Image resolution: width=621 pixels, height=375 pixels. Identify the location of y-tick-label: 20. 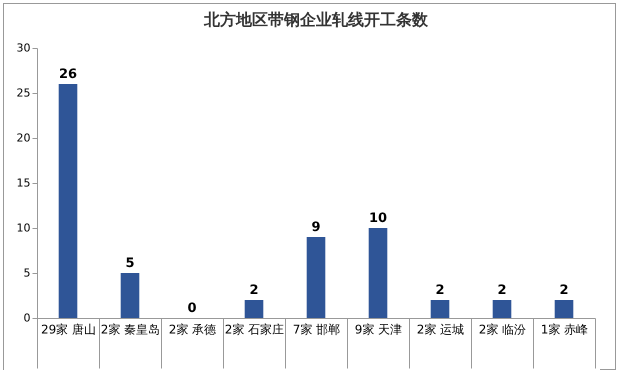
(23, 138).